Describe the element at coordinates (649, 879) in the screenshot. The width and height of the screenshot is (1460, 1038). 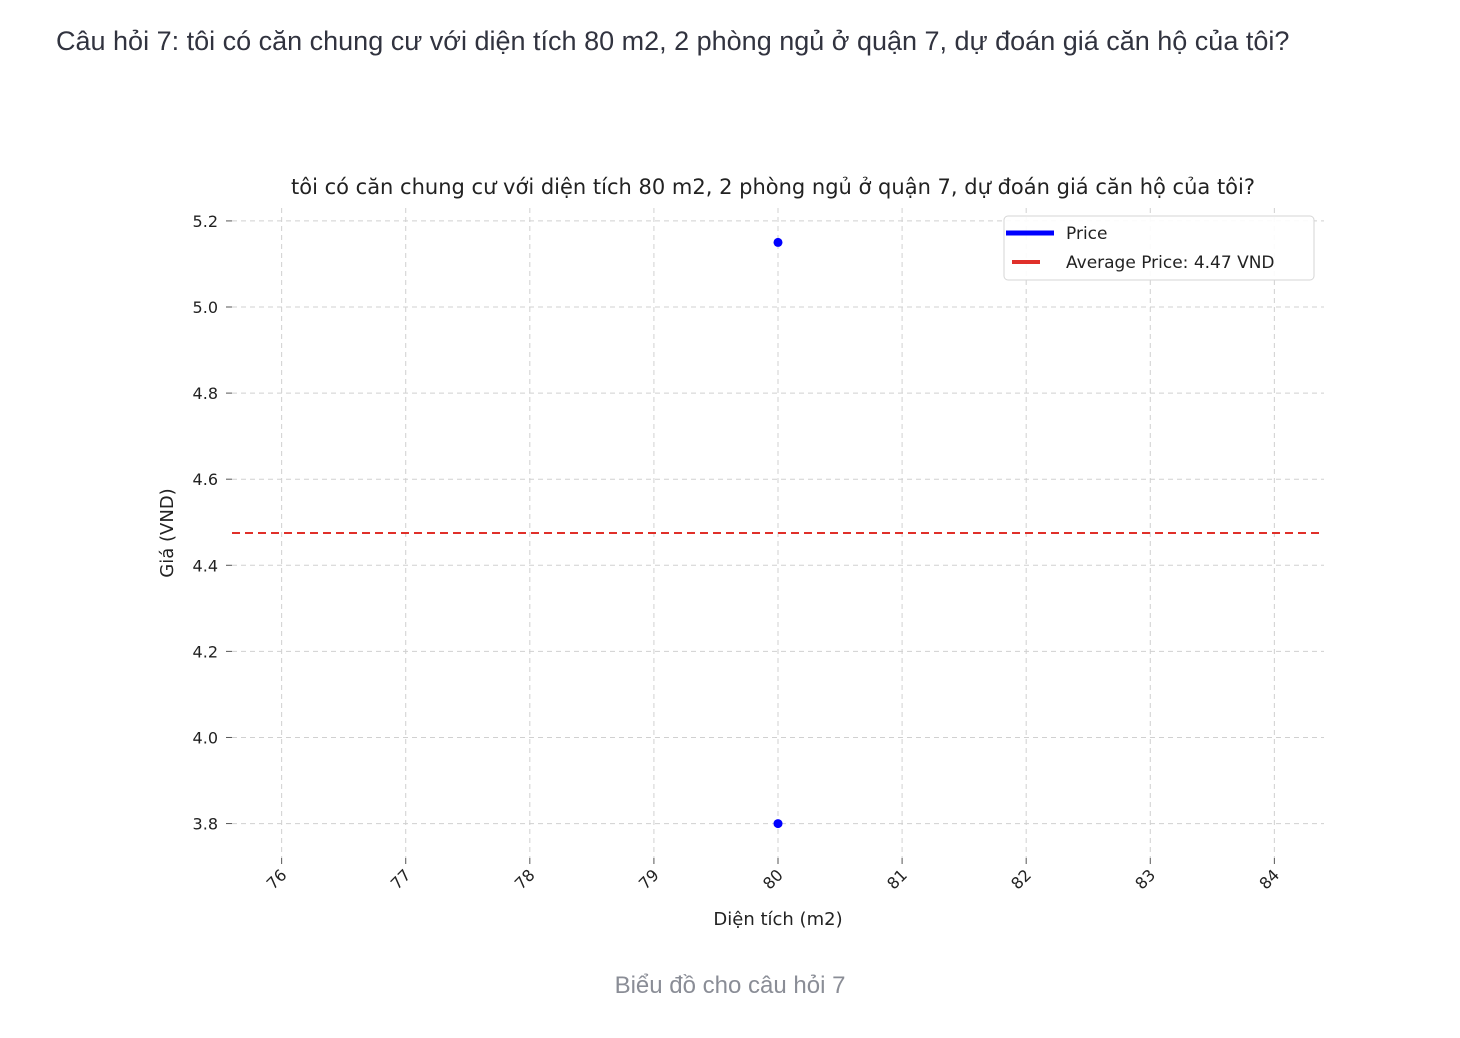
I see `x-tick-label: 79` at that location.